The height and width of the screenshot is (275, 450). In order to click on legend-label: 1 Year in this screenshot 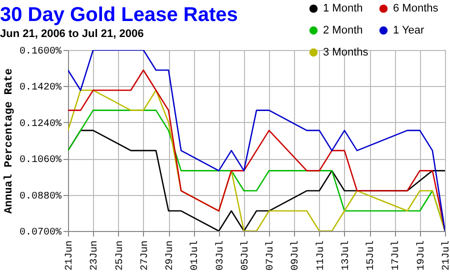, I will do `click(409, 30)`.